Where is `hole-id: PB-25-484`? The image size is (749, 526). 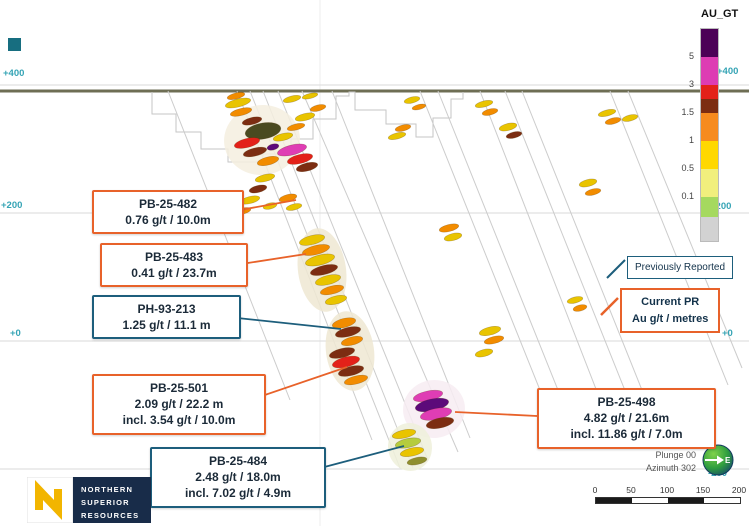 hole-id: PB-25-484 is located at coordinates (238, 461).